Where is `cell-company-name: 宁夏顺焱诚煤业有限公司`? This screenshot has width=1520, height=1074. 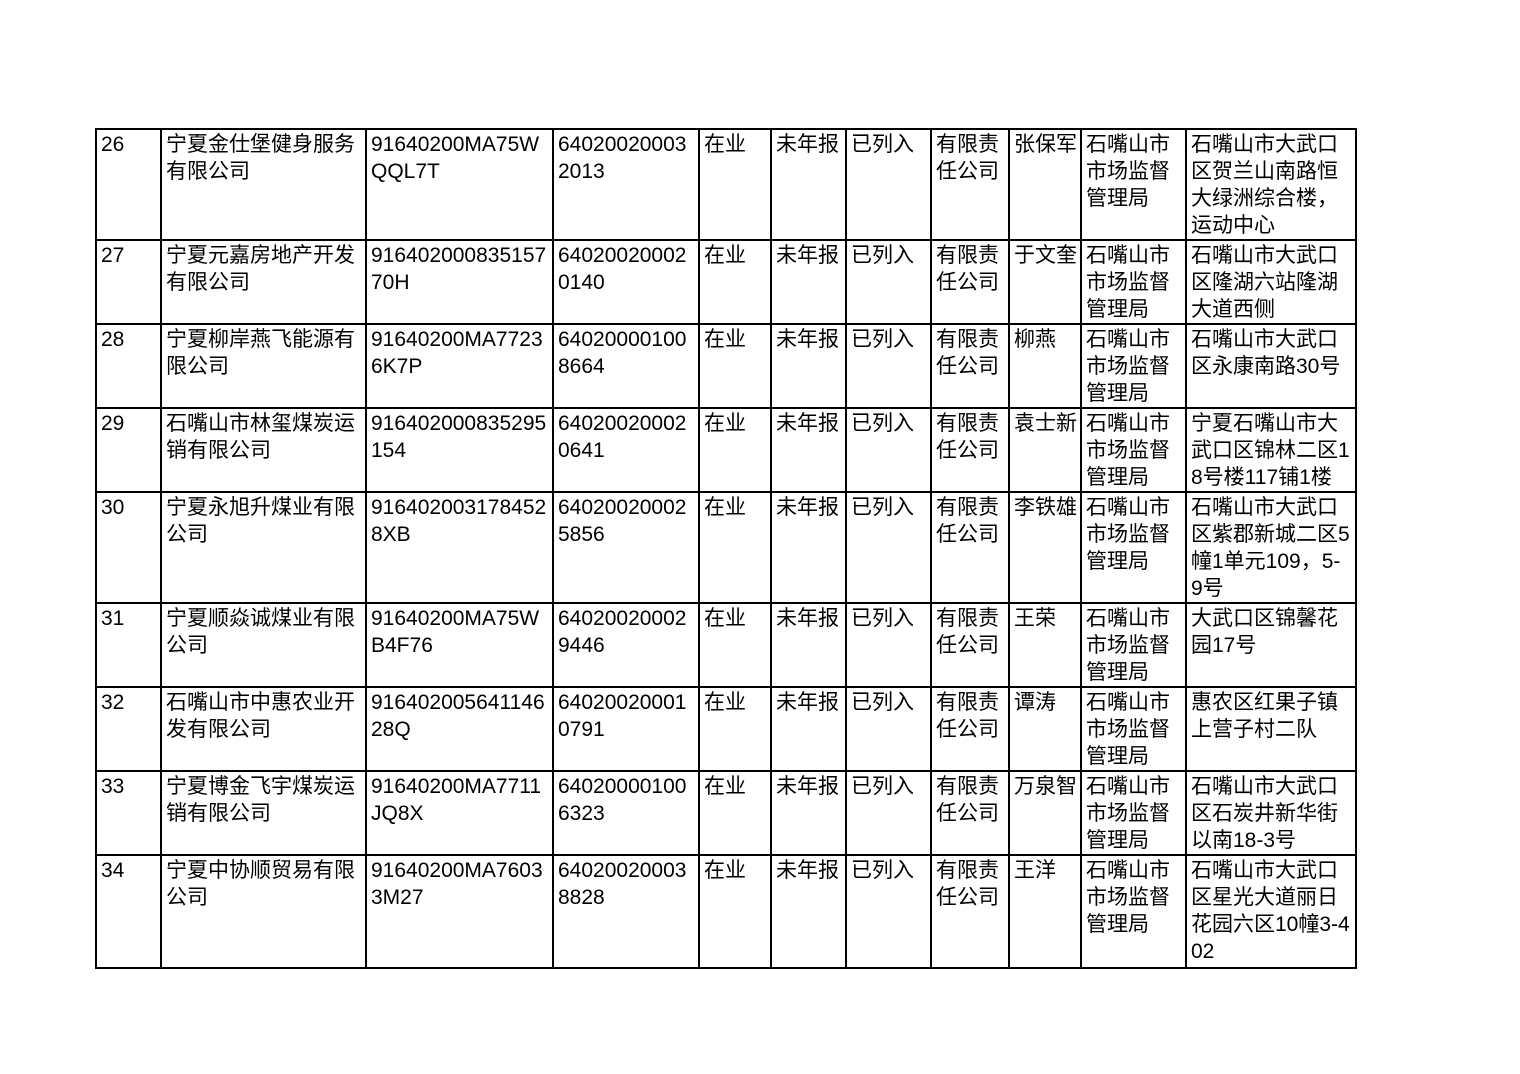 cell-company-name: 宁夏顺焱诚煤业有限公司 is located at coordinates (263, 645).